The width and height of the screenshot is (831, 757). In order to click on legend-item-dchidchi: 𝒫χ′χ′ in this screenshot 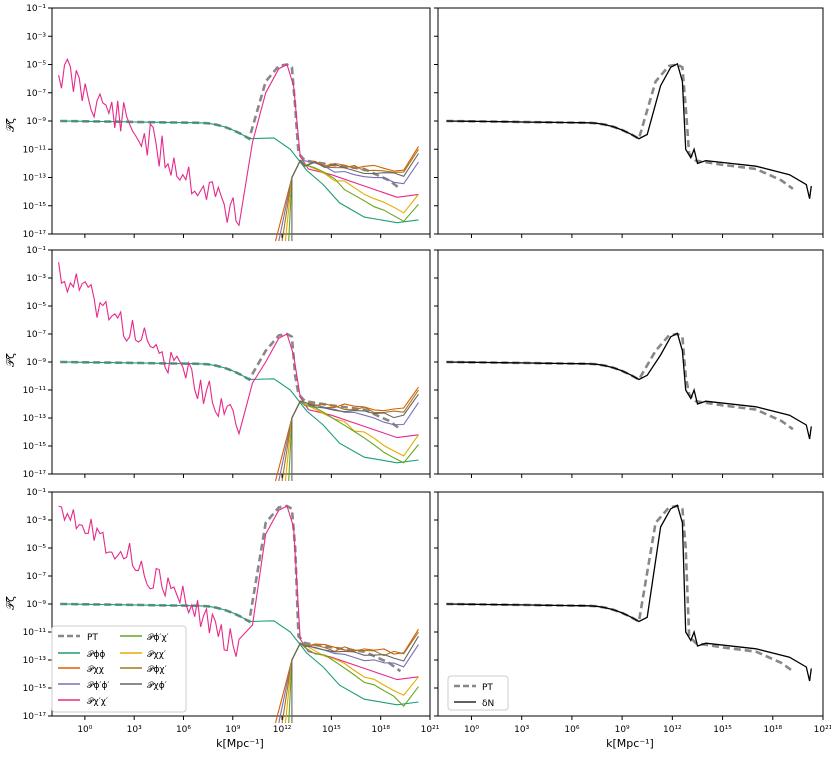, I will do `click(97, 702)`.